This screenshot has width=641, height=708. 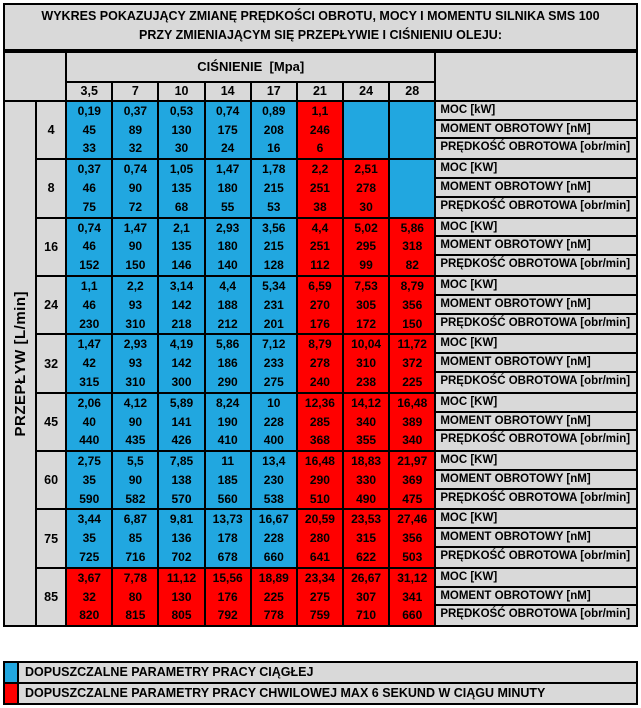 I want to click on data-cell: 5,86 318 82, so click(x=412, y=246).